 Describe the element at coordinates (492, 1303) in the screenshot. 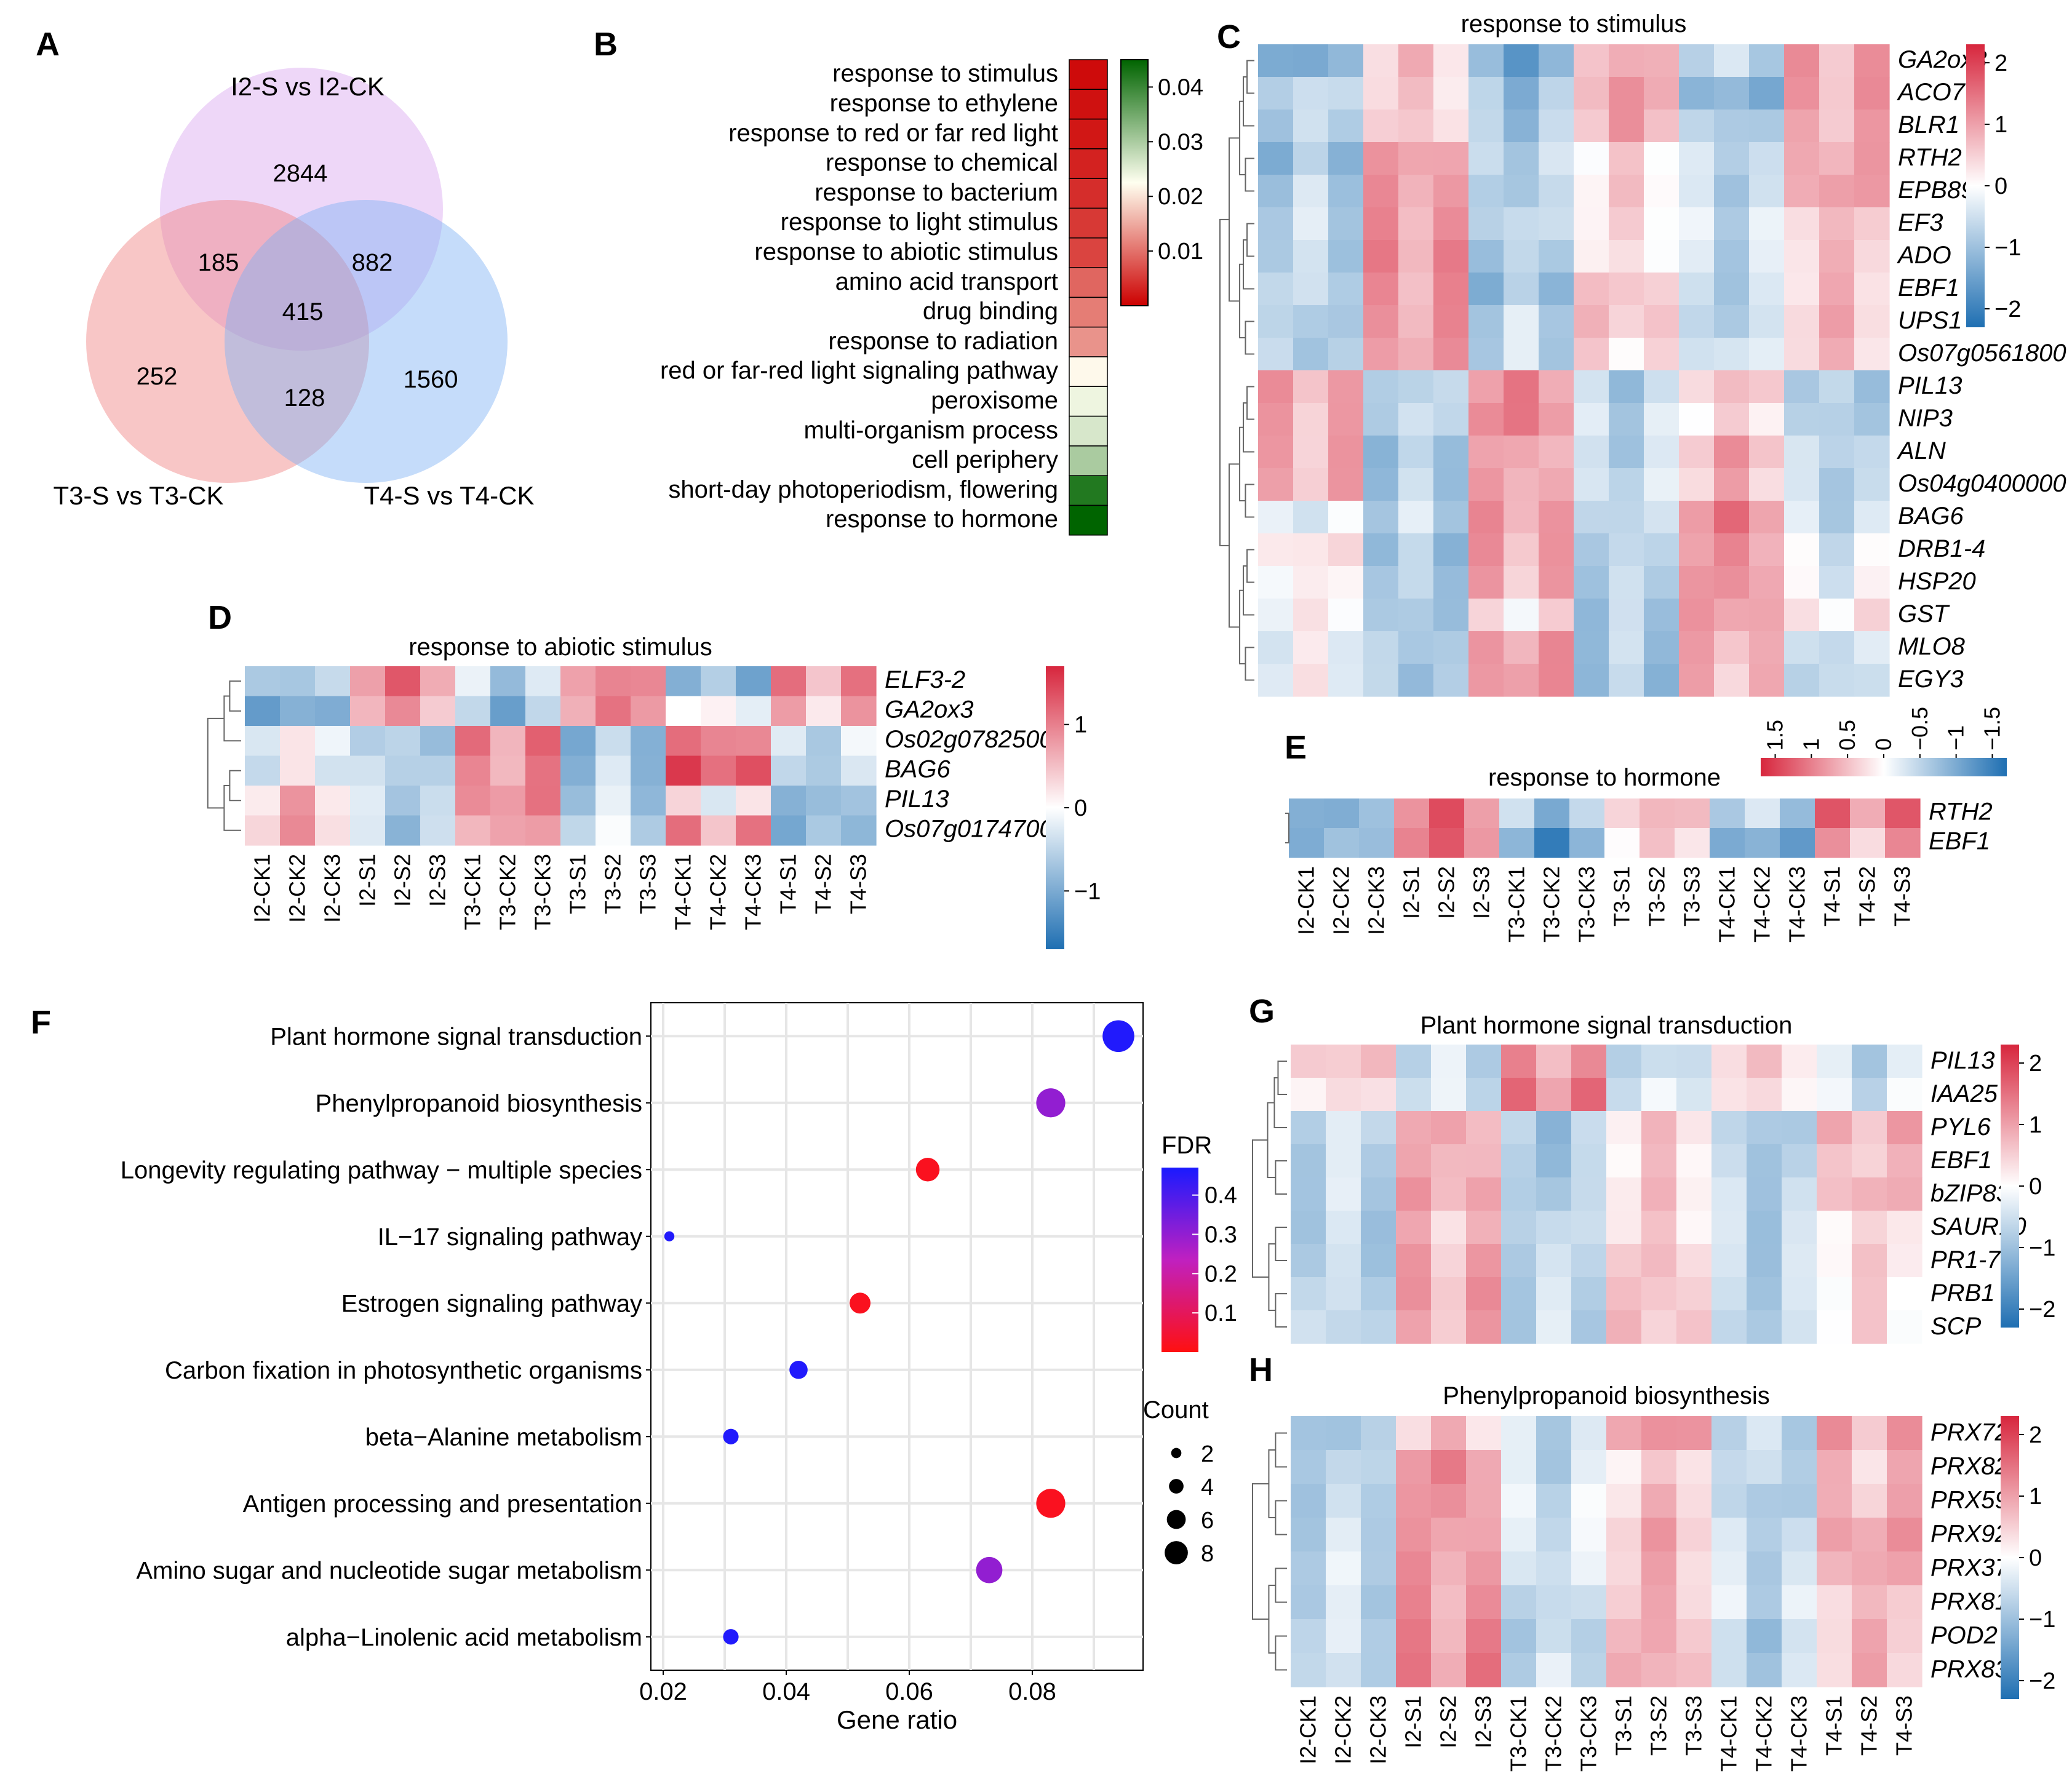

I see `pathway-label: Estrogen signaling pathway` at that location.